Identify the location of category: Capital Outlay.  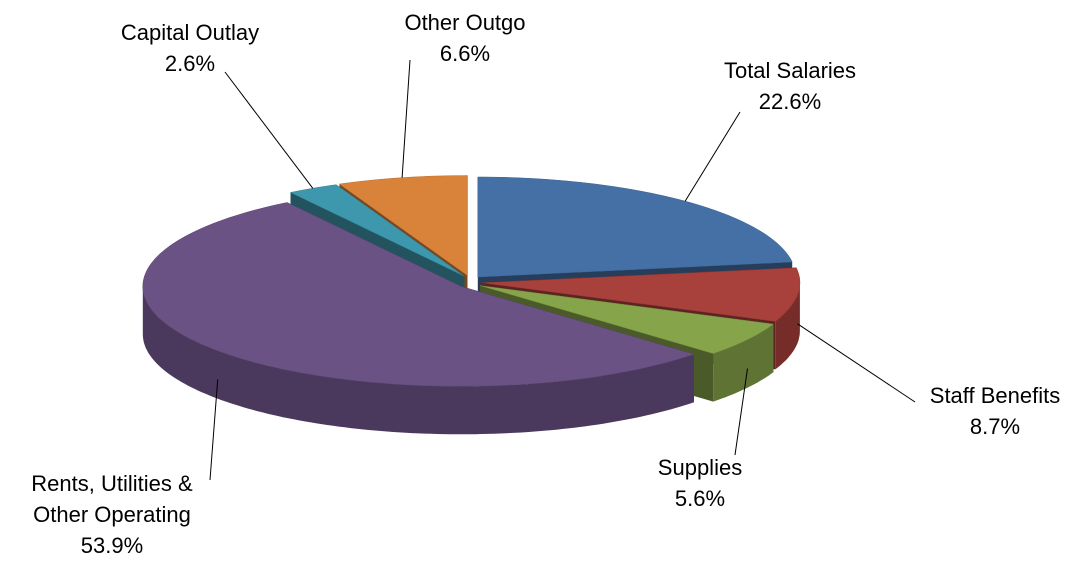
(190, 32).